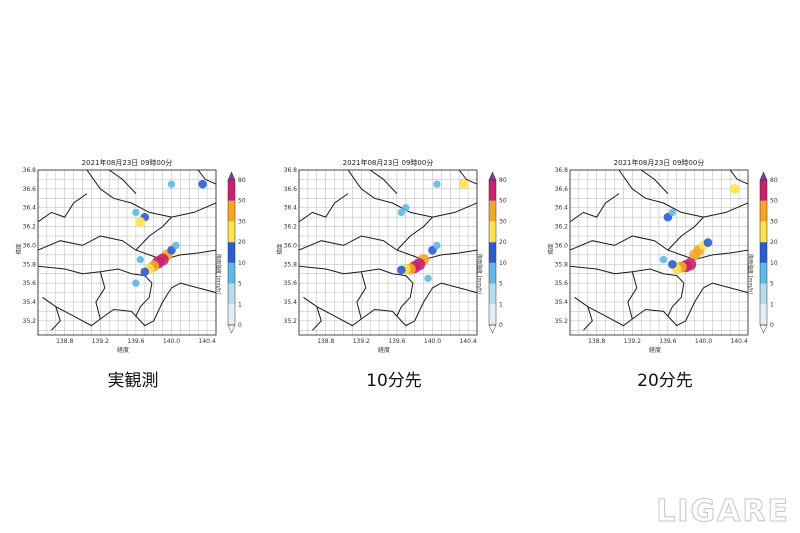 Image resolution: width=800 pixels, height=533 pixels. I want to click on colorbar-tick-label: 10, so click(503, 263).